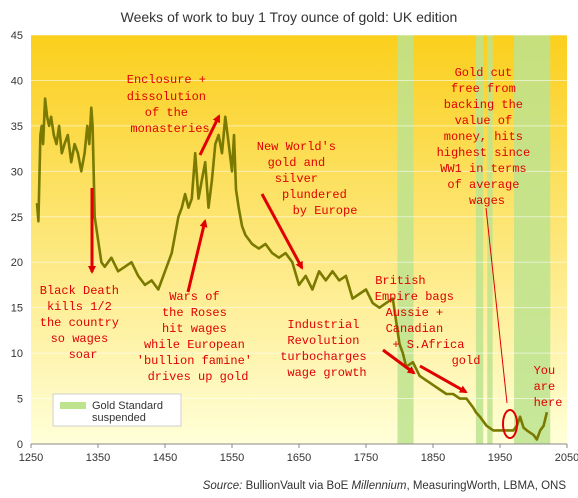  What do you see at coordinates (17, 81) in the screenshot?
I see `y-tick-label: 40` at bounding box center [17, 81].